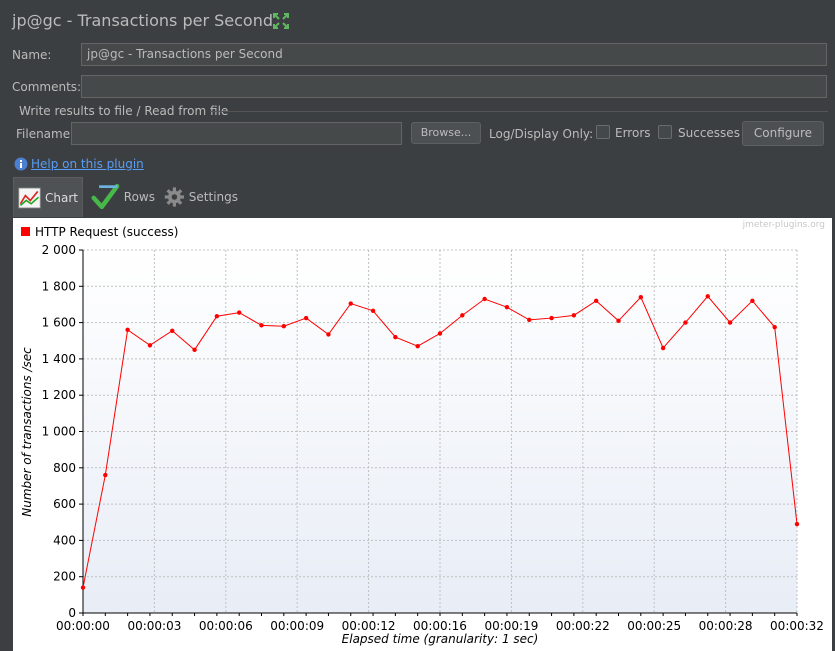 This screenshot has height=651, width=835. Describe the element at coordinates (783, 133) in the screenshot. I see `configure-button: Configure` at that location.